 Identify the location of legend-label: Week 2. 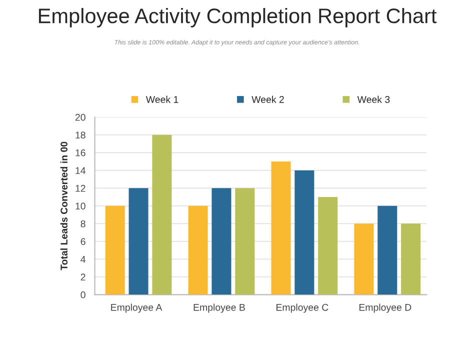
(268, 99).